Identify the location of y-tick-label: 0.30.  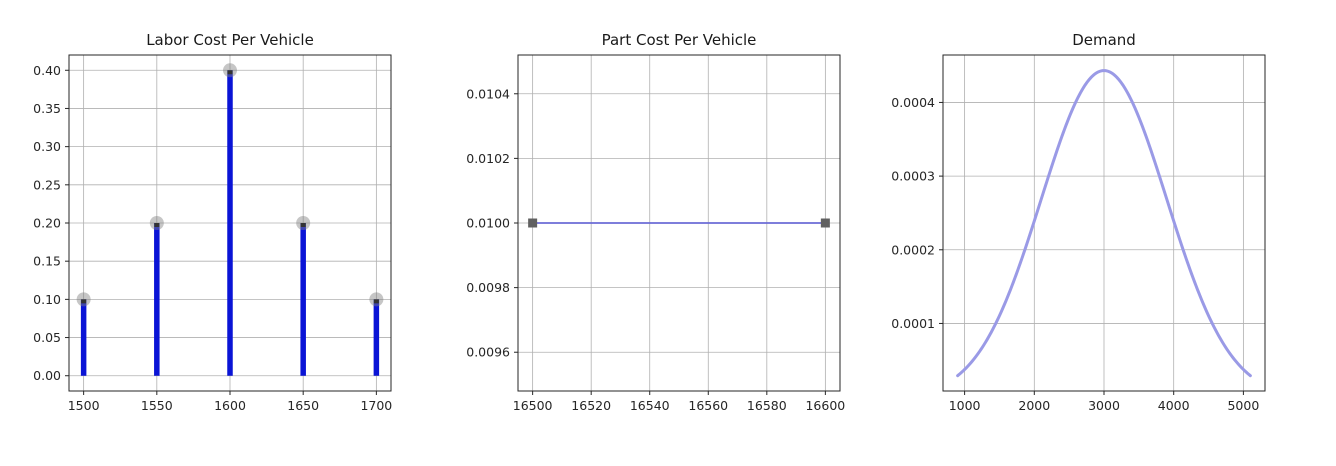
(47, 146).